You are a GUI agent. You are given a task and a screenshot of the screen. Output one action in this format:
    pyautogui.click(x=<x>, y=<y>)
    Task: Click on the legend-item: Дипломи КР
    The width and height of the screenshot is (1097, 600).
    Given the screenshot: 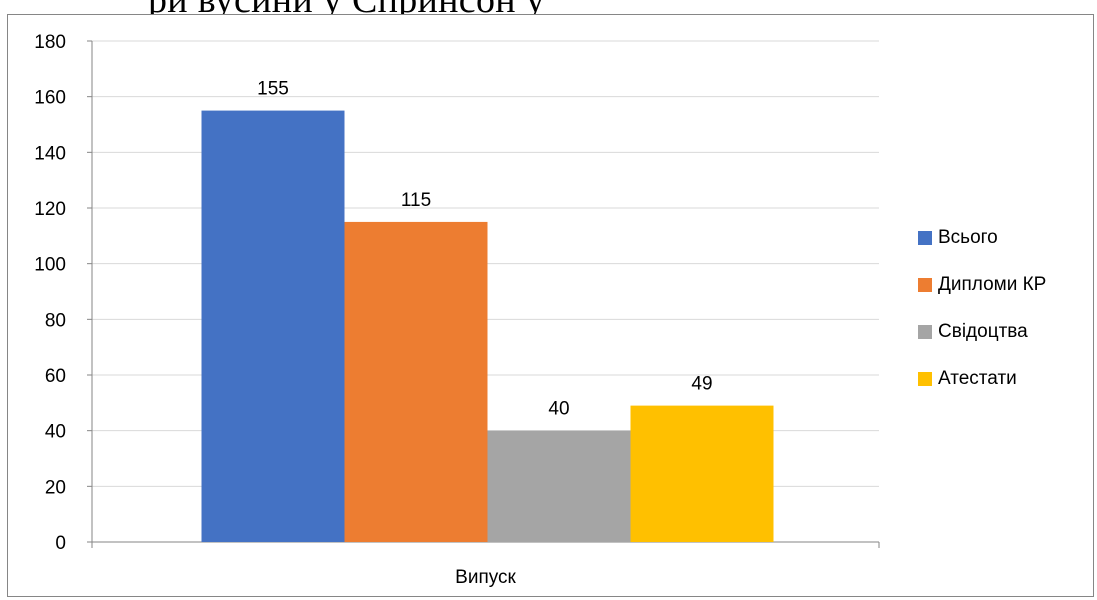 What is the action you would take?
    pyautogui.click(x=982, y=285)
    